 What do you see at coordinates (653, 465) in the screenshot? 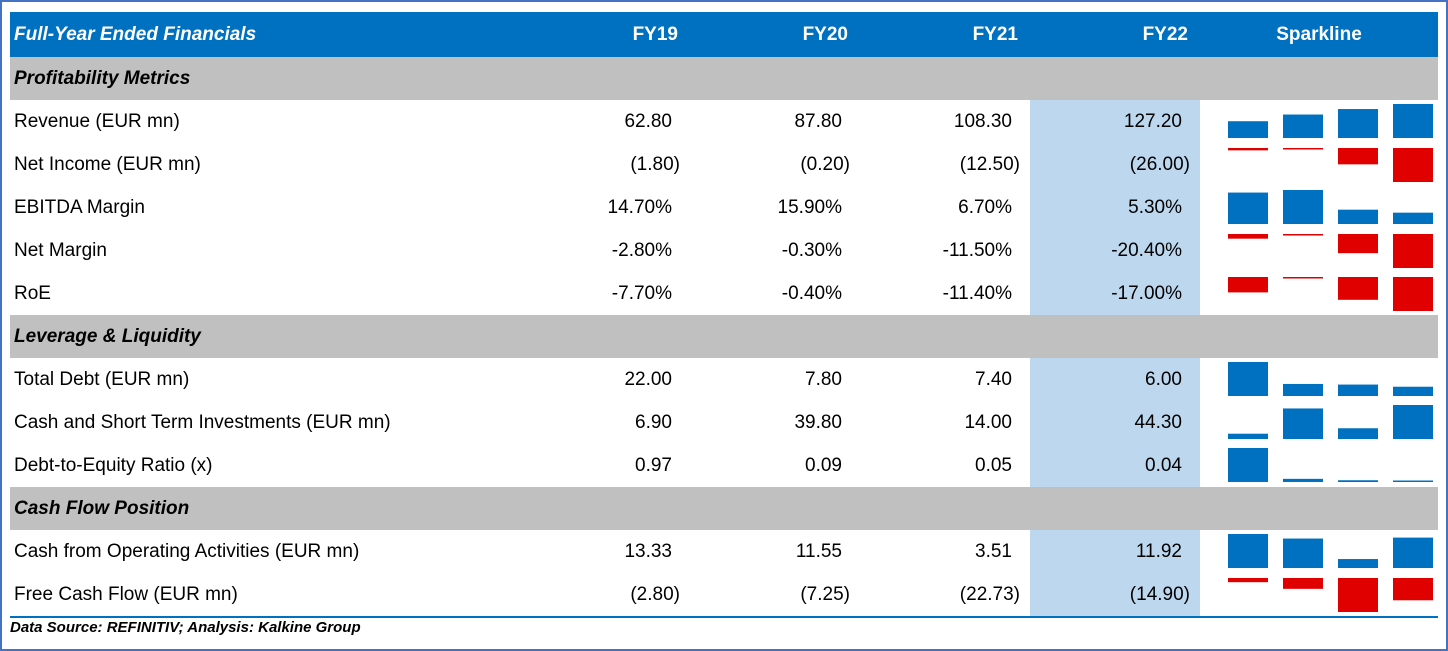
I see `cell-fy19: 0.97` at bounding box center [653, 465].